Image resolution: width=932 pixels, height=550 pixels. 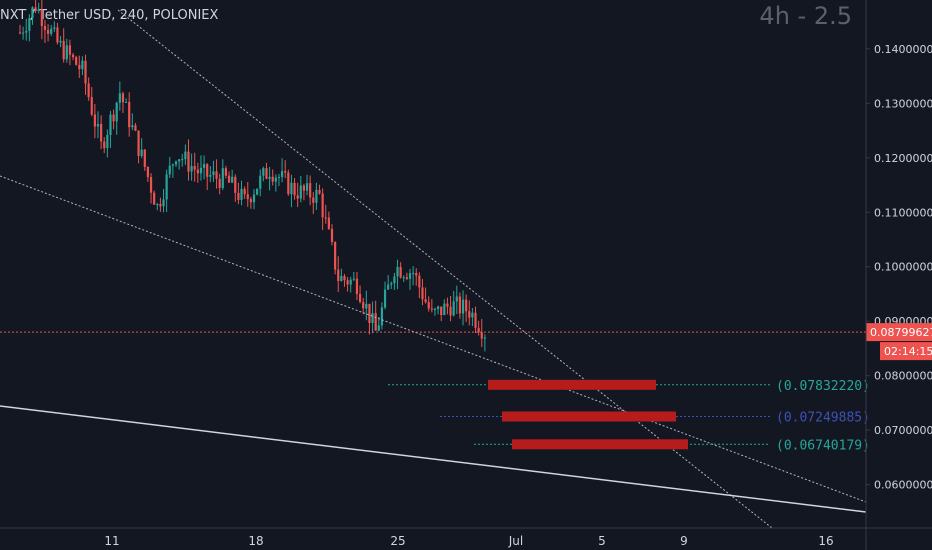 What do you see at coordinates (823, 418) in the screenshot?
I see `level-label: (0.07249885)` at bounding box center [823, 418].